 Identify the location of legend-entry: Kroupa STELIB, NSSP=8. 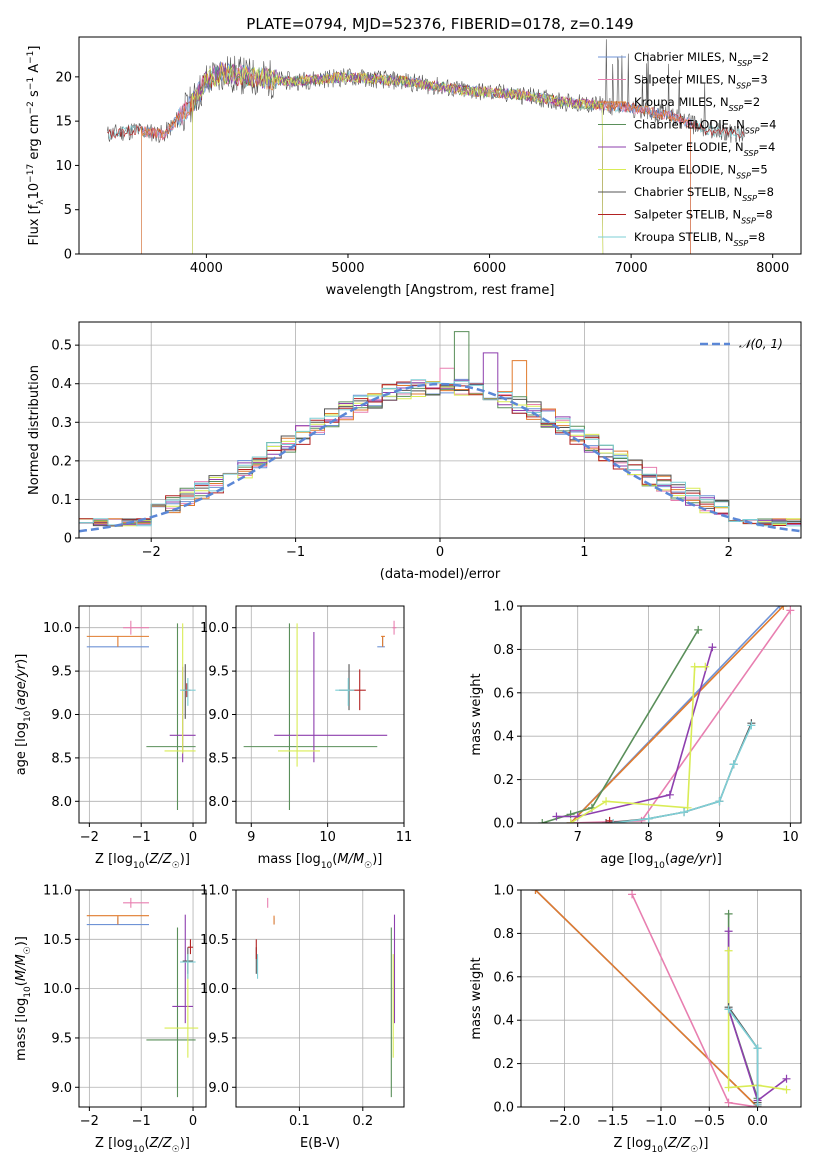
(699, 239).